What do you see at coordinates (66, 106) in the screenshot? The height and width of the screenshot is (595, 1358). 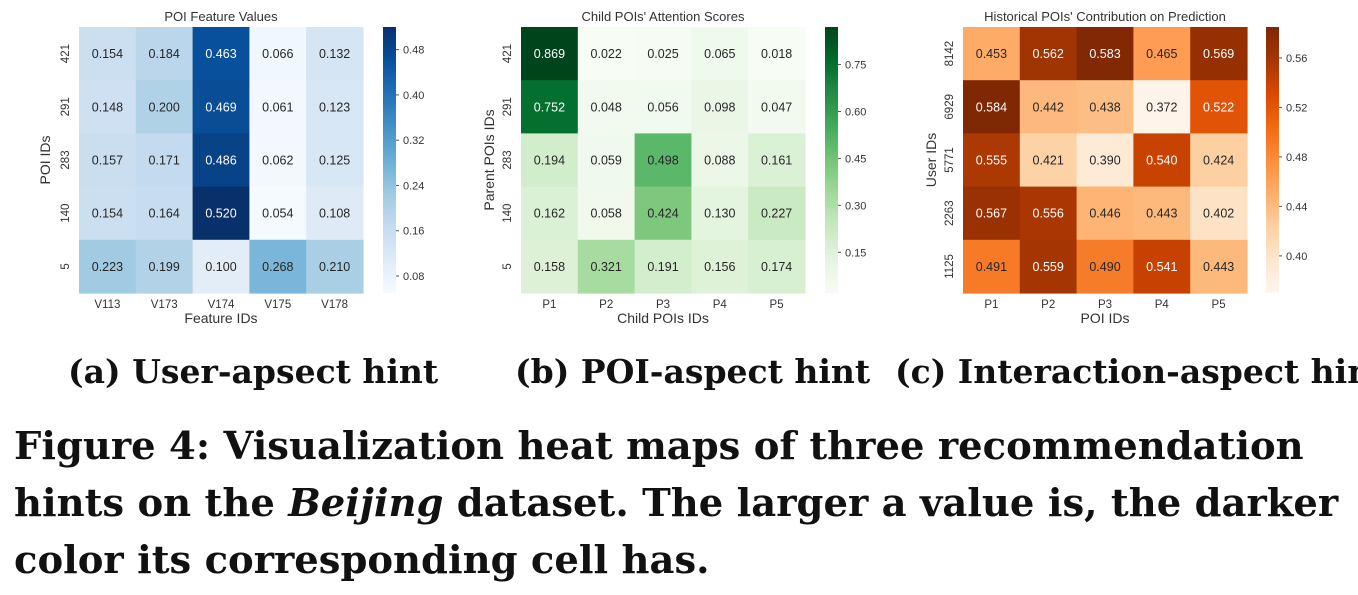 I see `y-tick-label: 291` at bounding box center [66, 106].